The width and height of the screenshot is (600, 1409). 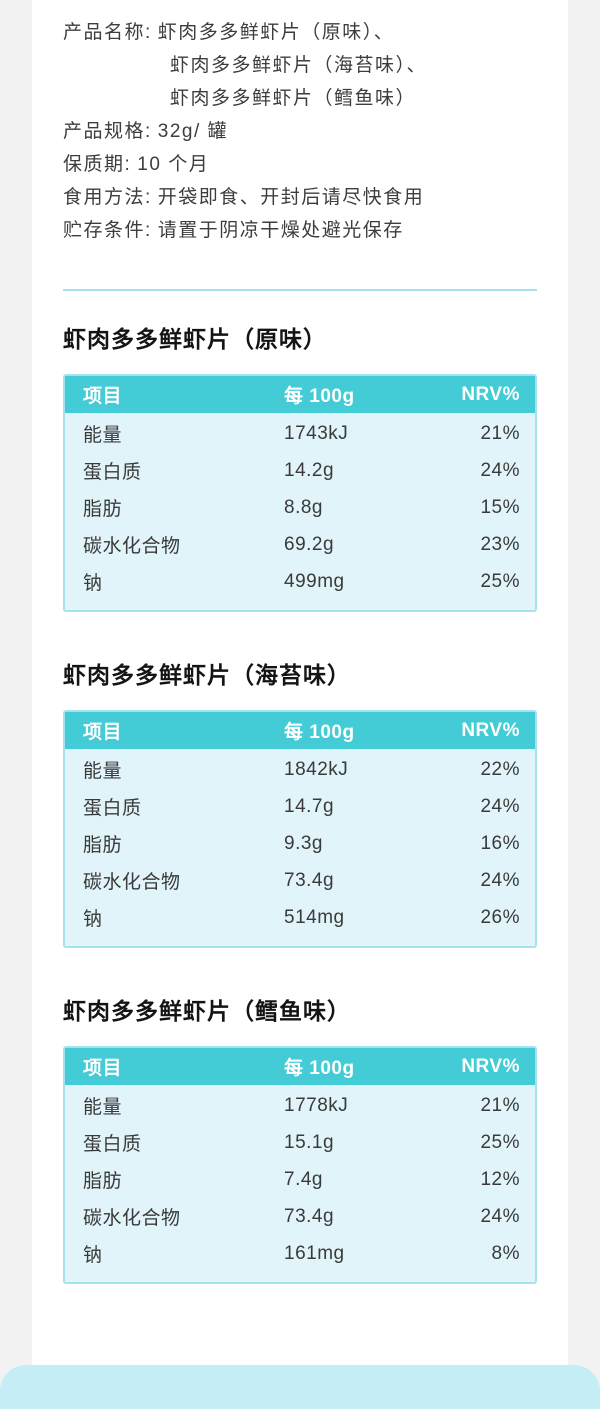 I want to click on nutrition-table-body: 能量 1842kJ 22% 蛋白质 14.7g 24% 脂肪 9.3g, so click(x=300, y=847).